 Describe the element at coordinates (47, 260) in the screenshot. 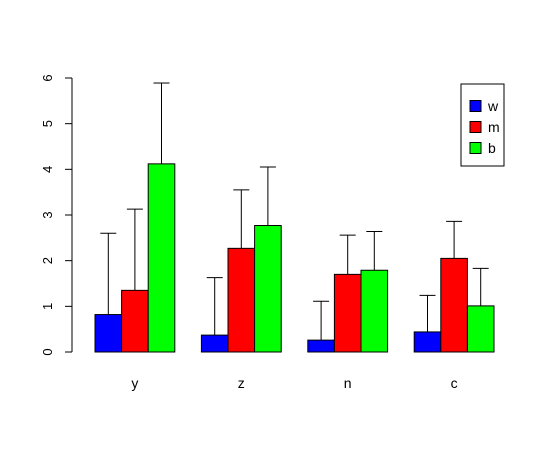

I see `y-tick-label: 2` at that location.